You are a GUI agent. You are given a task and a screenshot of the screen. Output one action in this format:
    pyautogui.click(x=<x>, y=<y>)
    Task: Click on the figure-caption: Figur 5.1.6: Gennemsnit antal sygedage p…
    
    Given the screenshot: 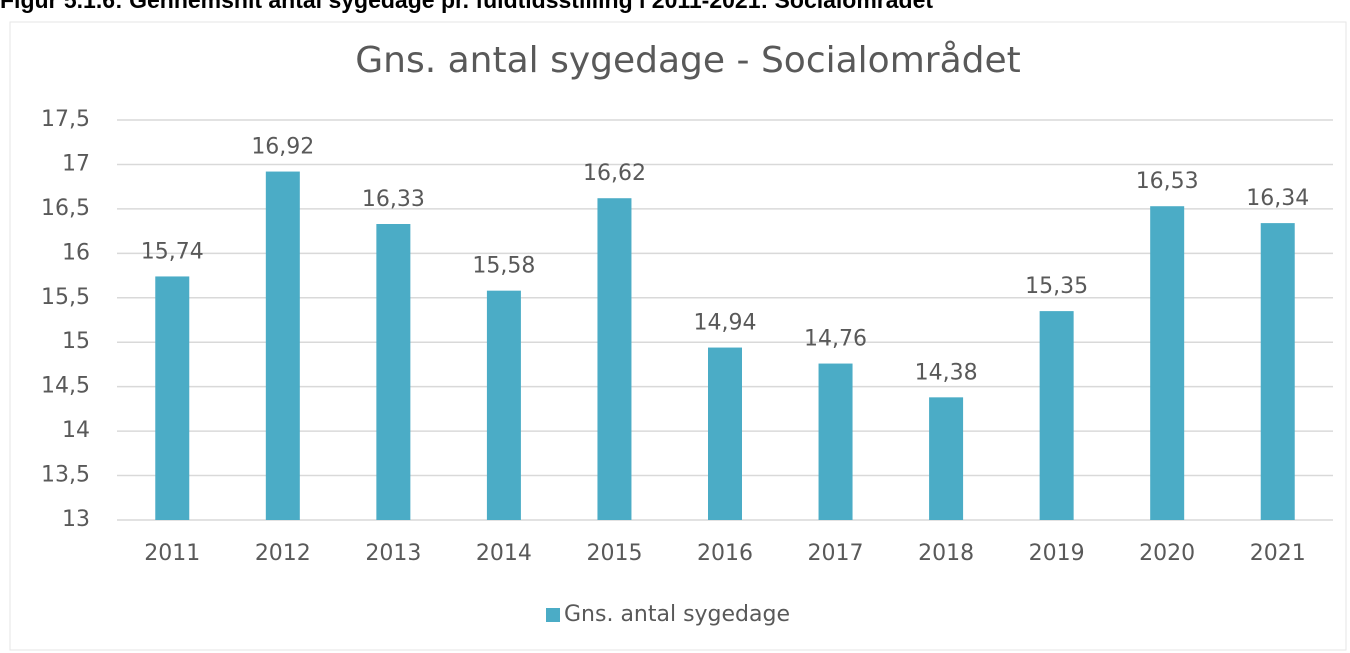 What is the action you would take?
    pyautogui.click(x=466, y=6)
    